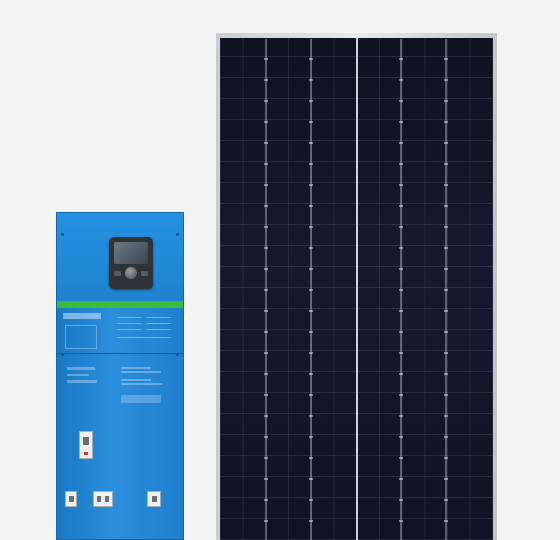 The height and width of the screenshot is (540, 560). I want to click on display-button-right, so click(144, 273).